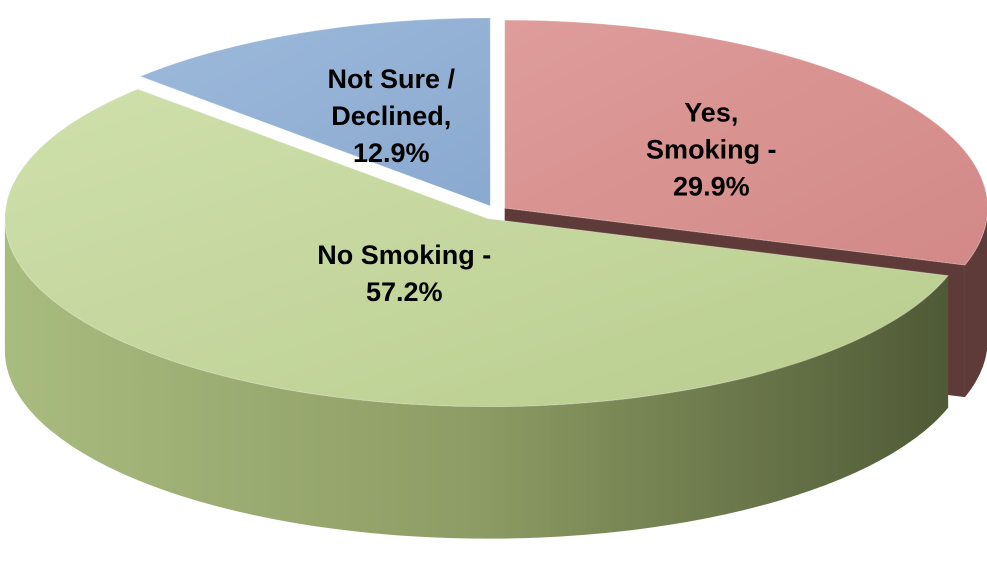 Image resolution: width=987 pixels, height=588 pixels. I want to click on slice-label-line: Yes,, so click(711, 112).